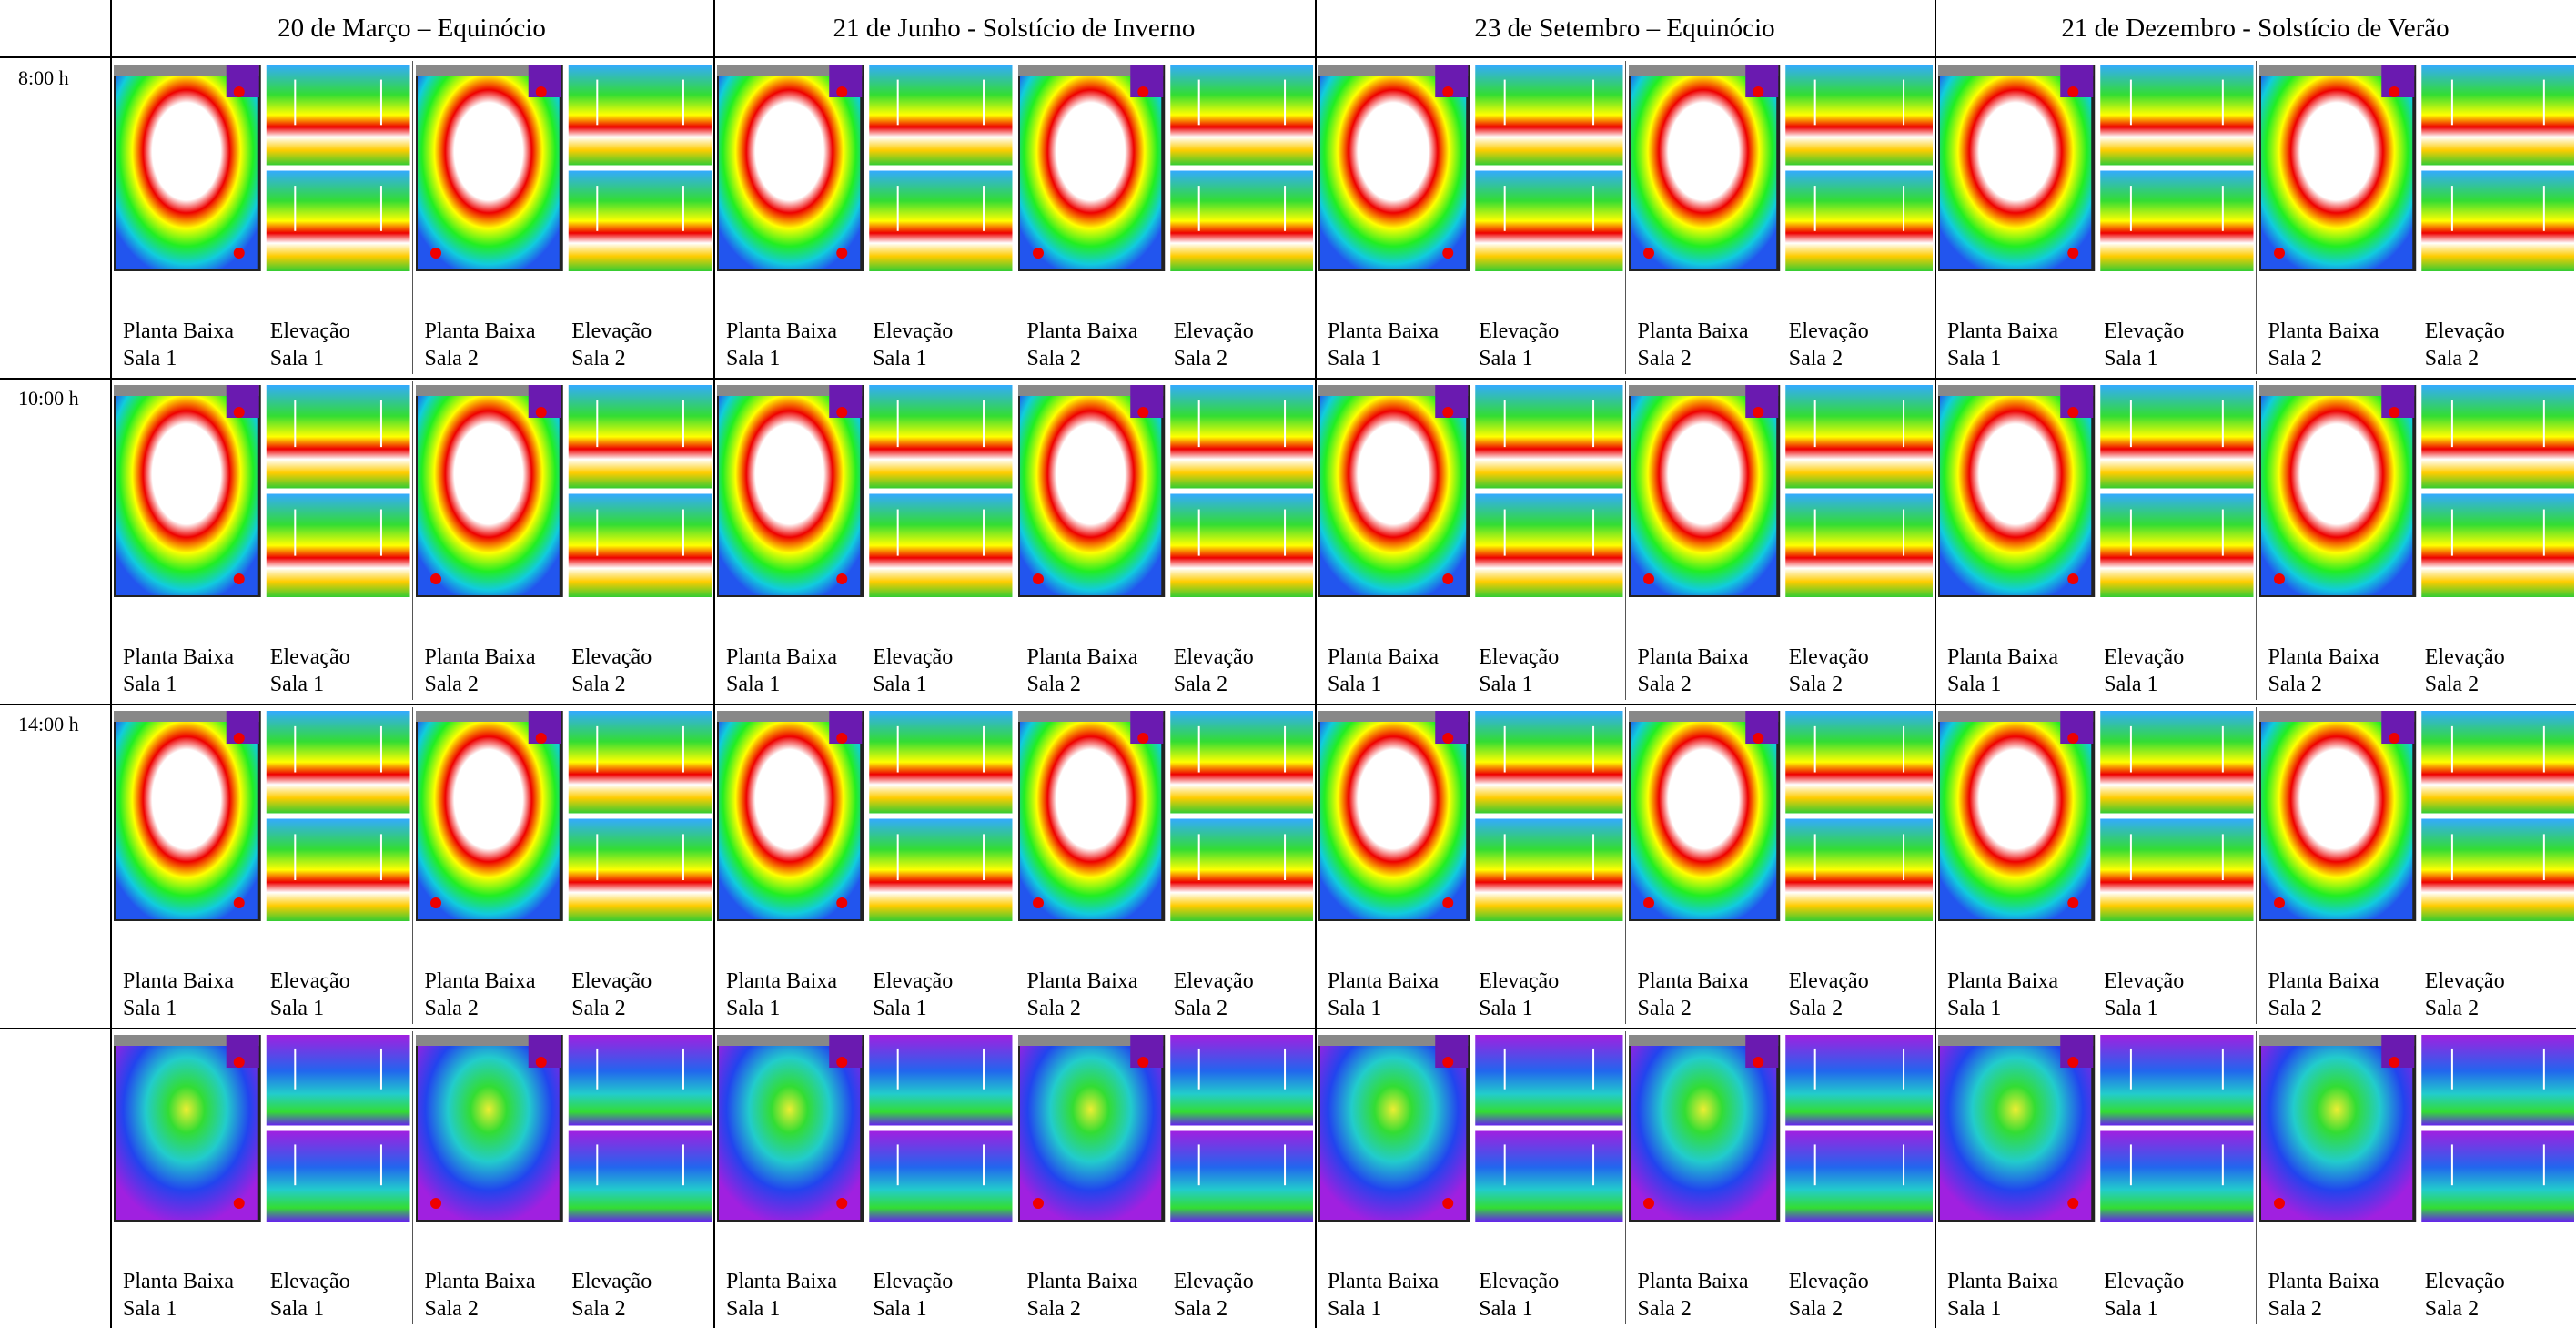 Image resolution: width=2576 pixels, height=1328 pixels. I want to click on column-header: 20 de Março – Equinócio, so click(412, 28).